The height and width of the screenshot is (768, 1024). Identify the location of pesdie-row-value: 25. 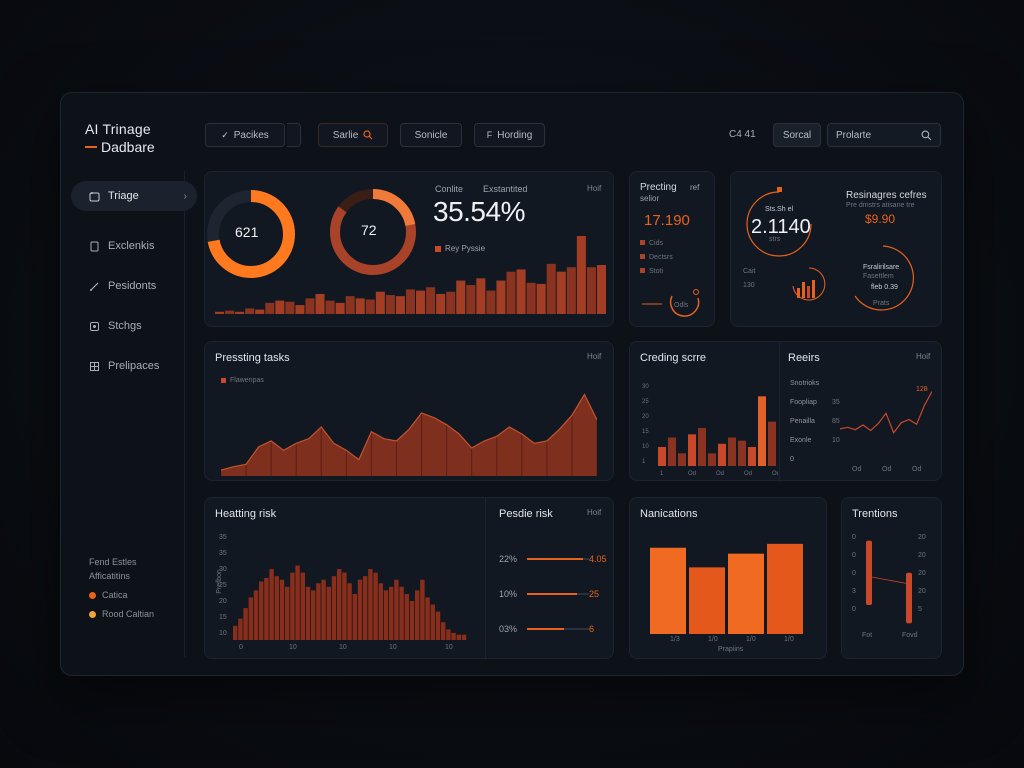
(594, 594).